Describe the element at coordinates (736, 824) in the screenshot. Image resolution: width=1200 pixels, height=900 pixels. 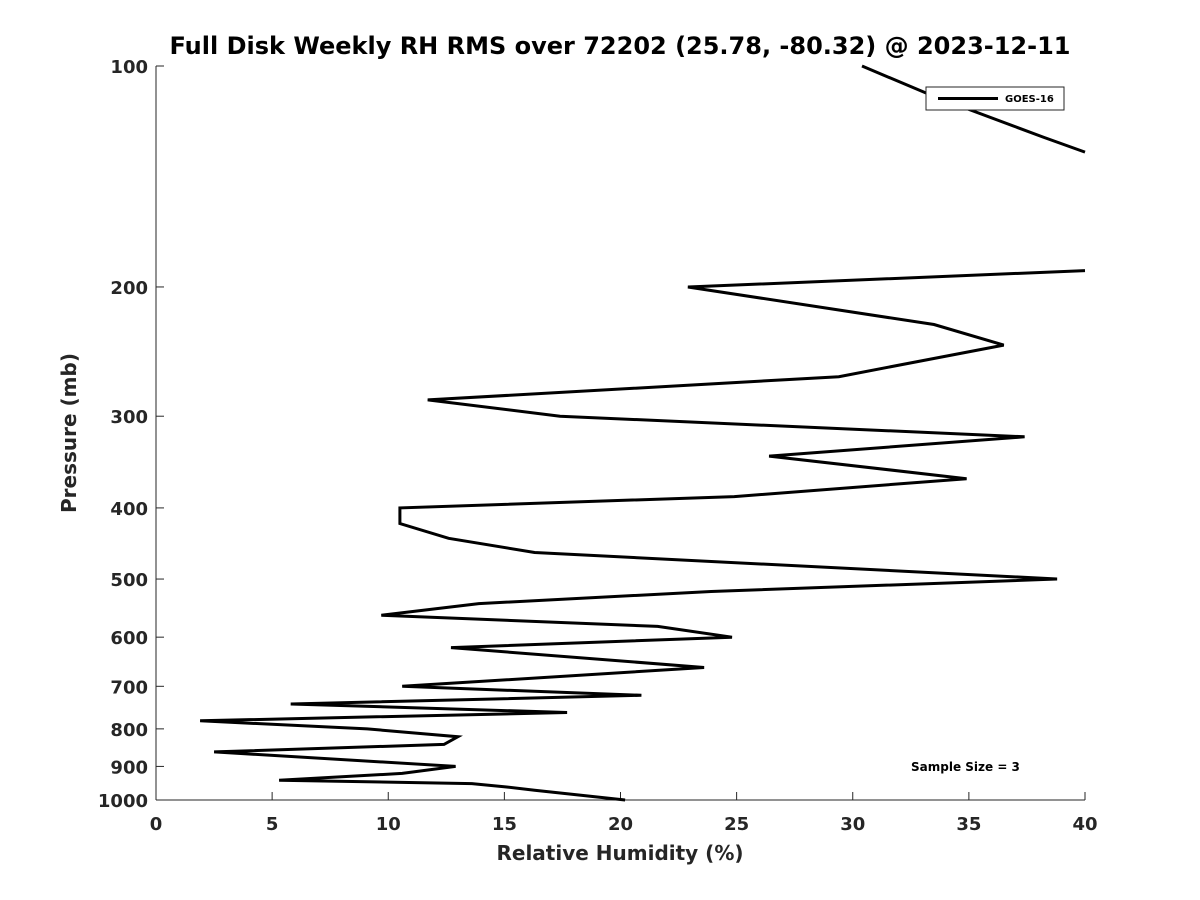
I see `x-tick-label: 25` at that location.